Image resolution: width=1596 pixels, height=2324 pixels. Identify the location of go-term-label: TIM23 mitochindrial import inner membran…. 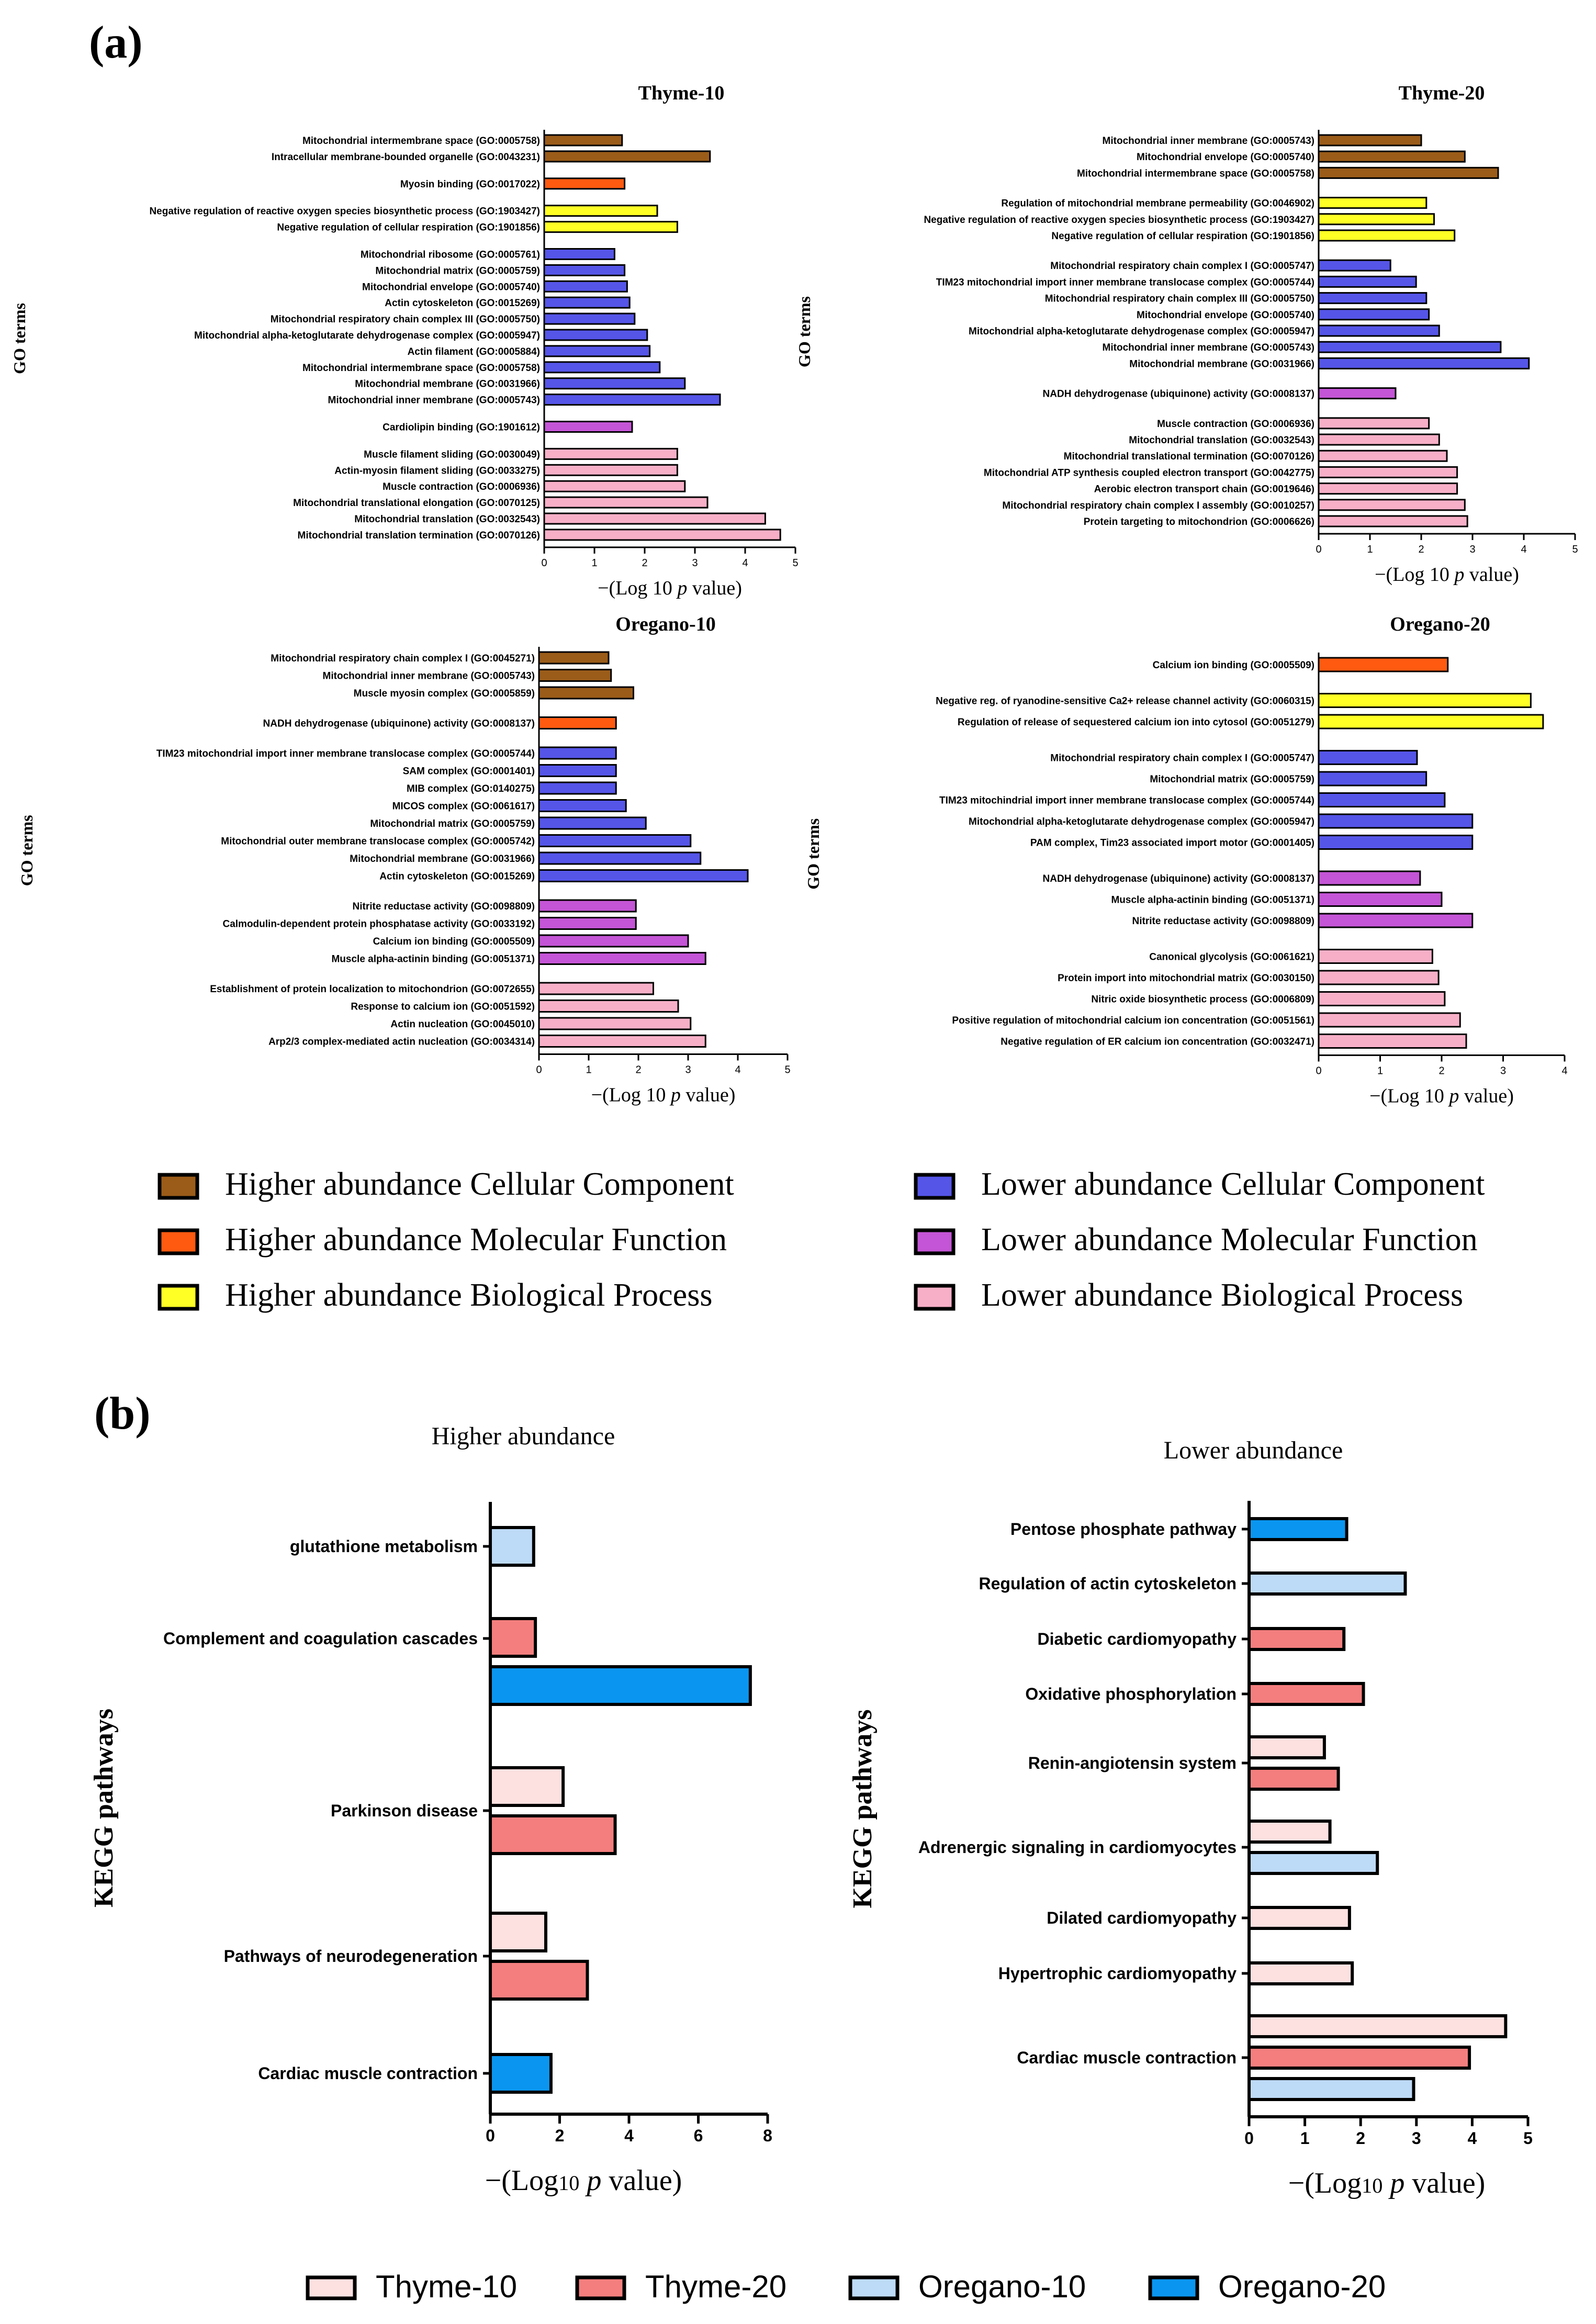
(1126, 800).